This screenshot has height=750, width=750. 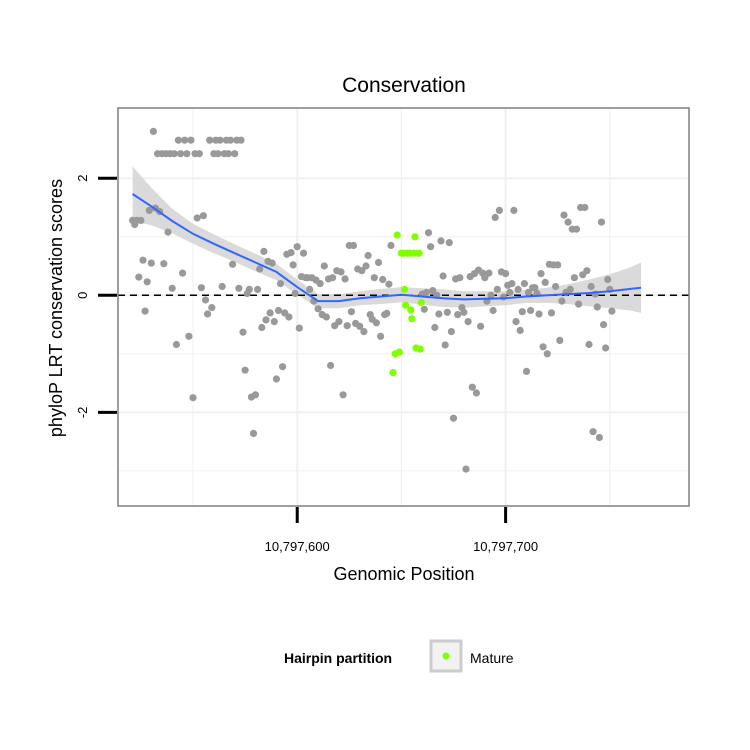 What do you see at coordinates (404, 85) in the screenshot?
I see `chart-title: Conservation` at bounding box center [404, 85].